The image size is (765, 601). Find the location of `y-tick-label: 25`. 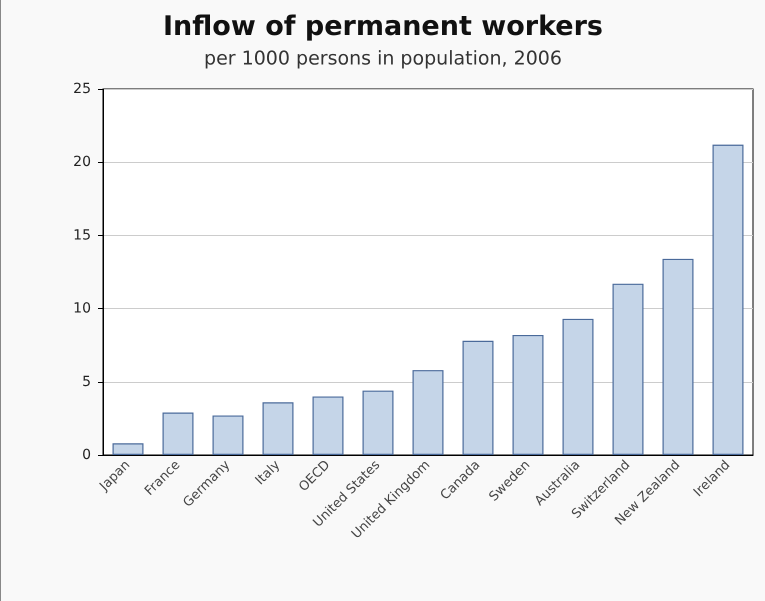

y-tick-label: 25 is located at coordinates (82, 89).